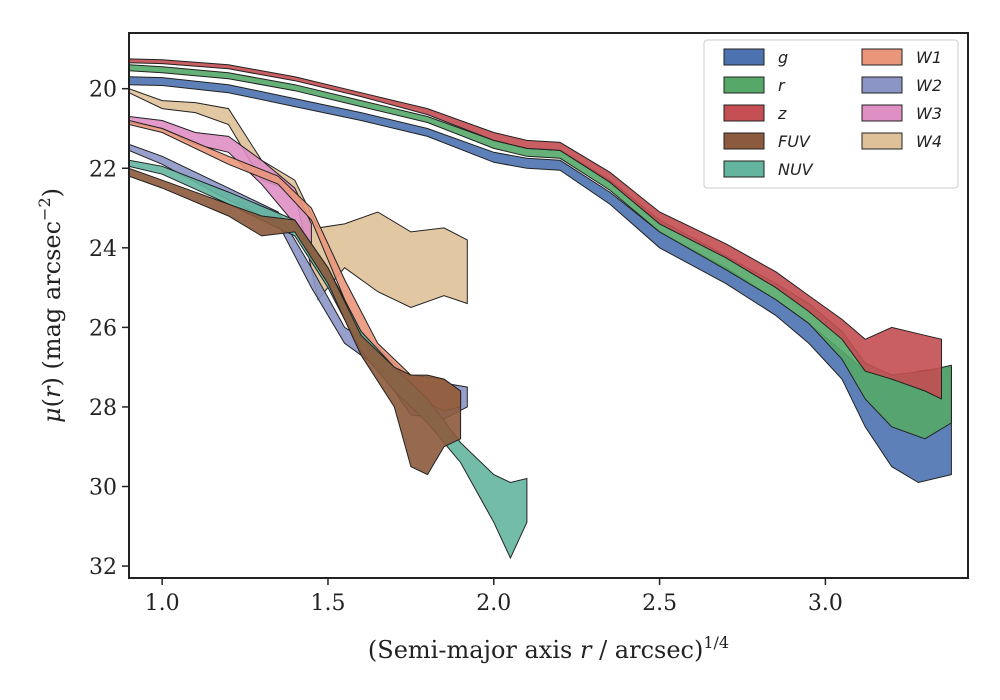 The image size is (1000, 700). What do you see at coordinates (659, 603) in the screenshot?
I see `x-tick-label: 2.5` at bounding box center [659, 603].